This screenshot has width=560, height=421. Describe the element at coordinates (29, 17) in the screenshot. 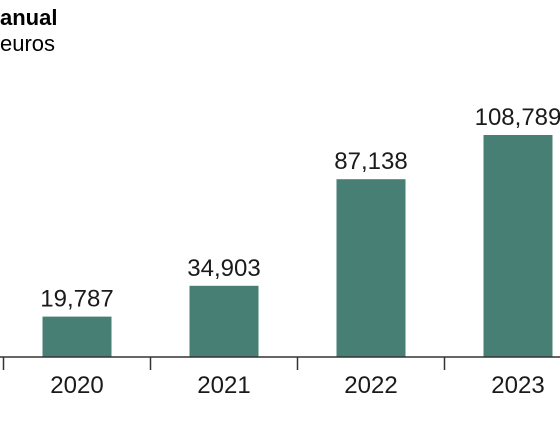

I see `chart-title: anual` at that location.